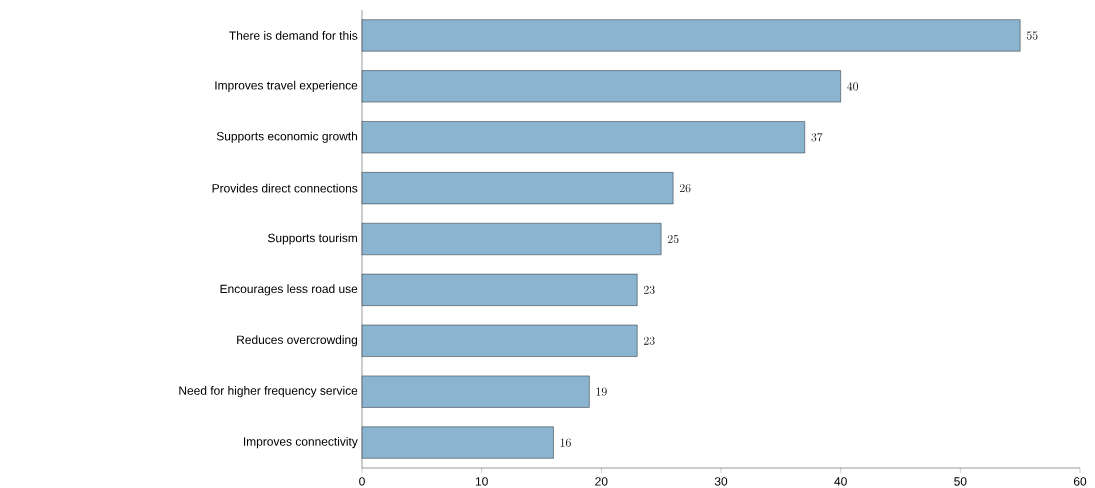 The image size is (1095, 488). I want to click on y-tick-label: Improves travel experience, so click(286, 86).